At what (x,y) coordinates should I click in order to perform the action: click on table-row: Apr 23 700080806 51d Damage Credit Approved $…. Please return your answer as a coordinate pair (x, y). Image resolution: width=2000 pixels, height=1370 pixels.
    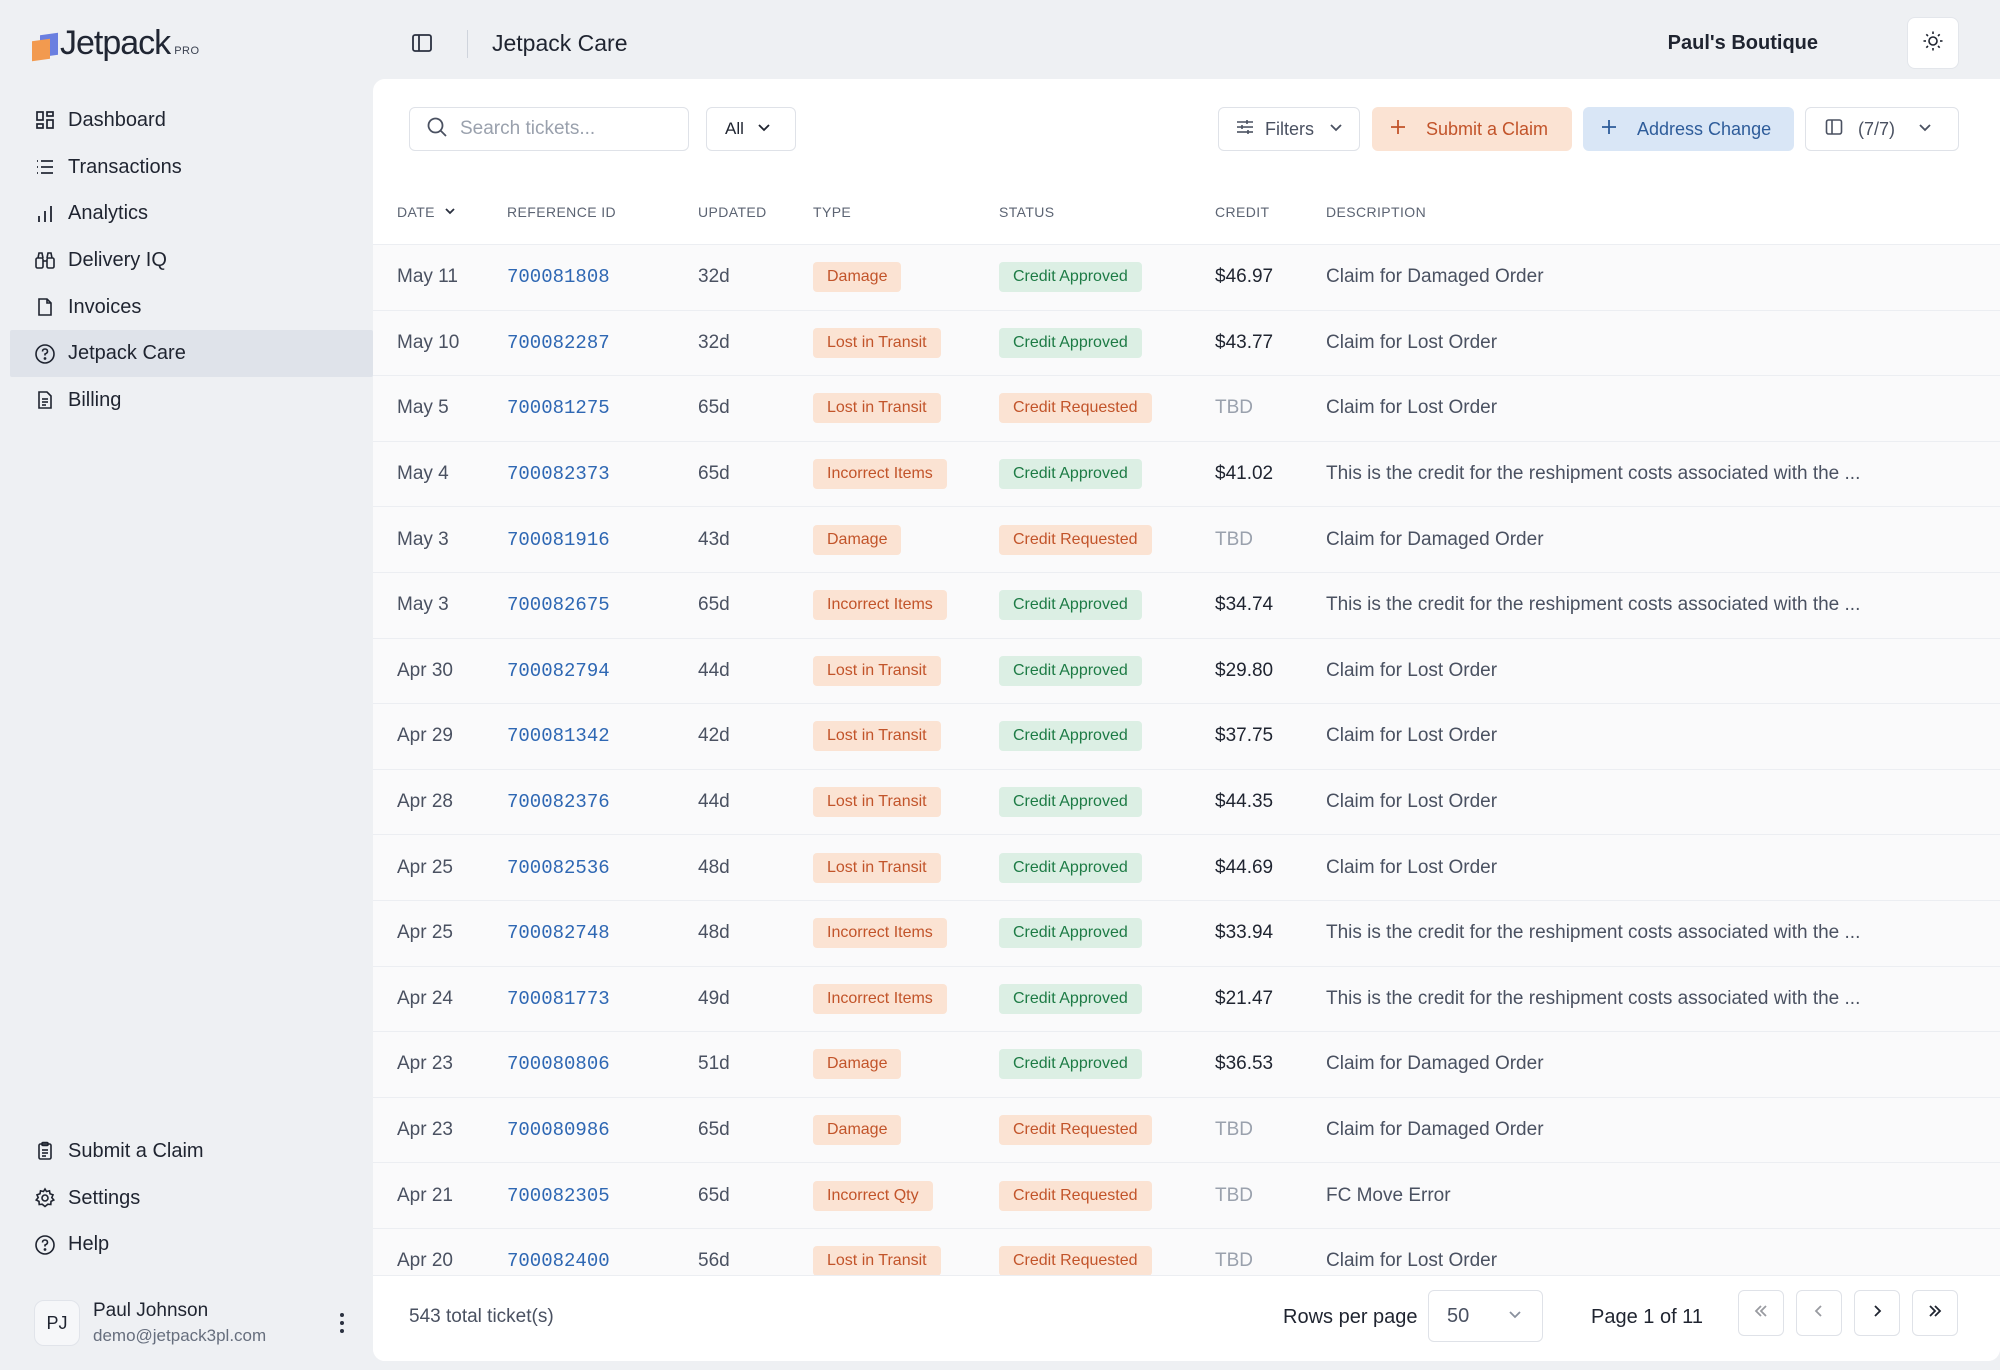
    Looking at the image, I should click on (1186, 1064).